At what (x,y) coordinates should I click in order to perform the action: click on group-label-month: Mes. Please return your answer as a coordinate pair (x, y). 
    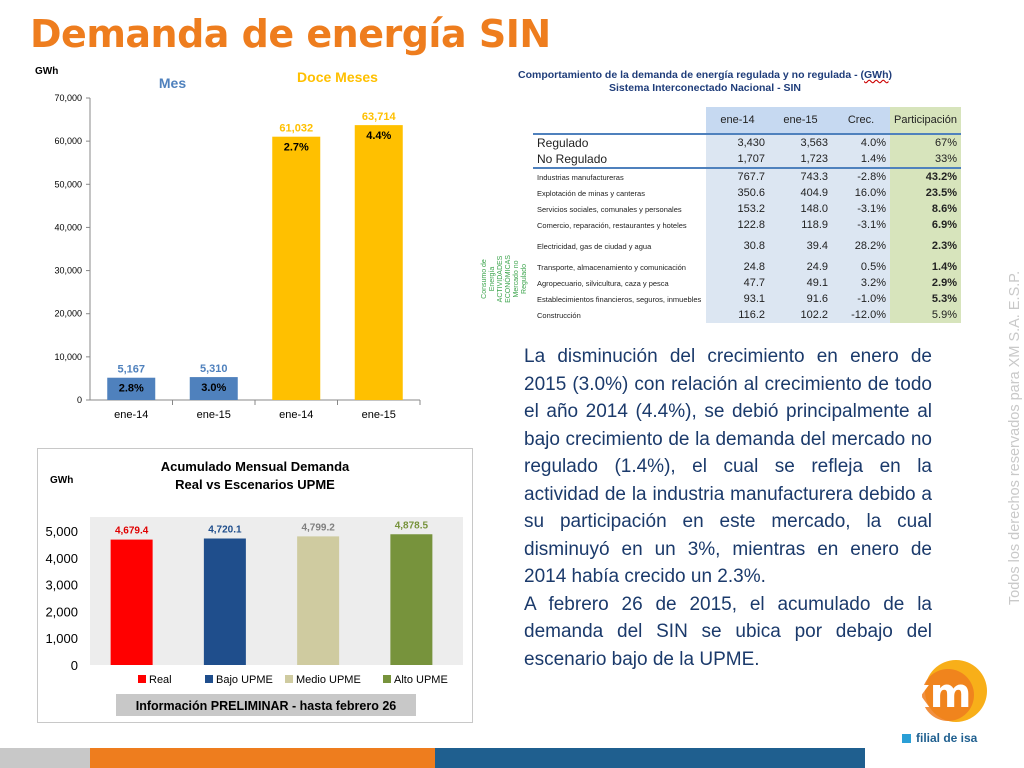
    Looking at the image, I should click on (172, 83).